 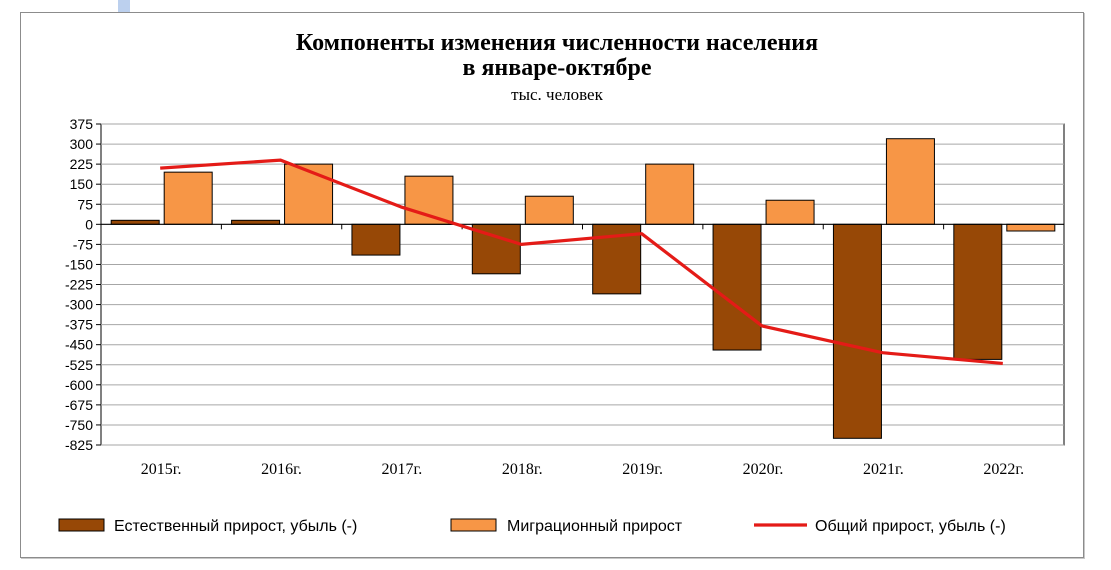 I want to click on x-tick-label: 2021г., so click(x=883, y=469).